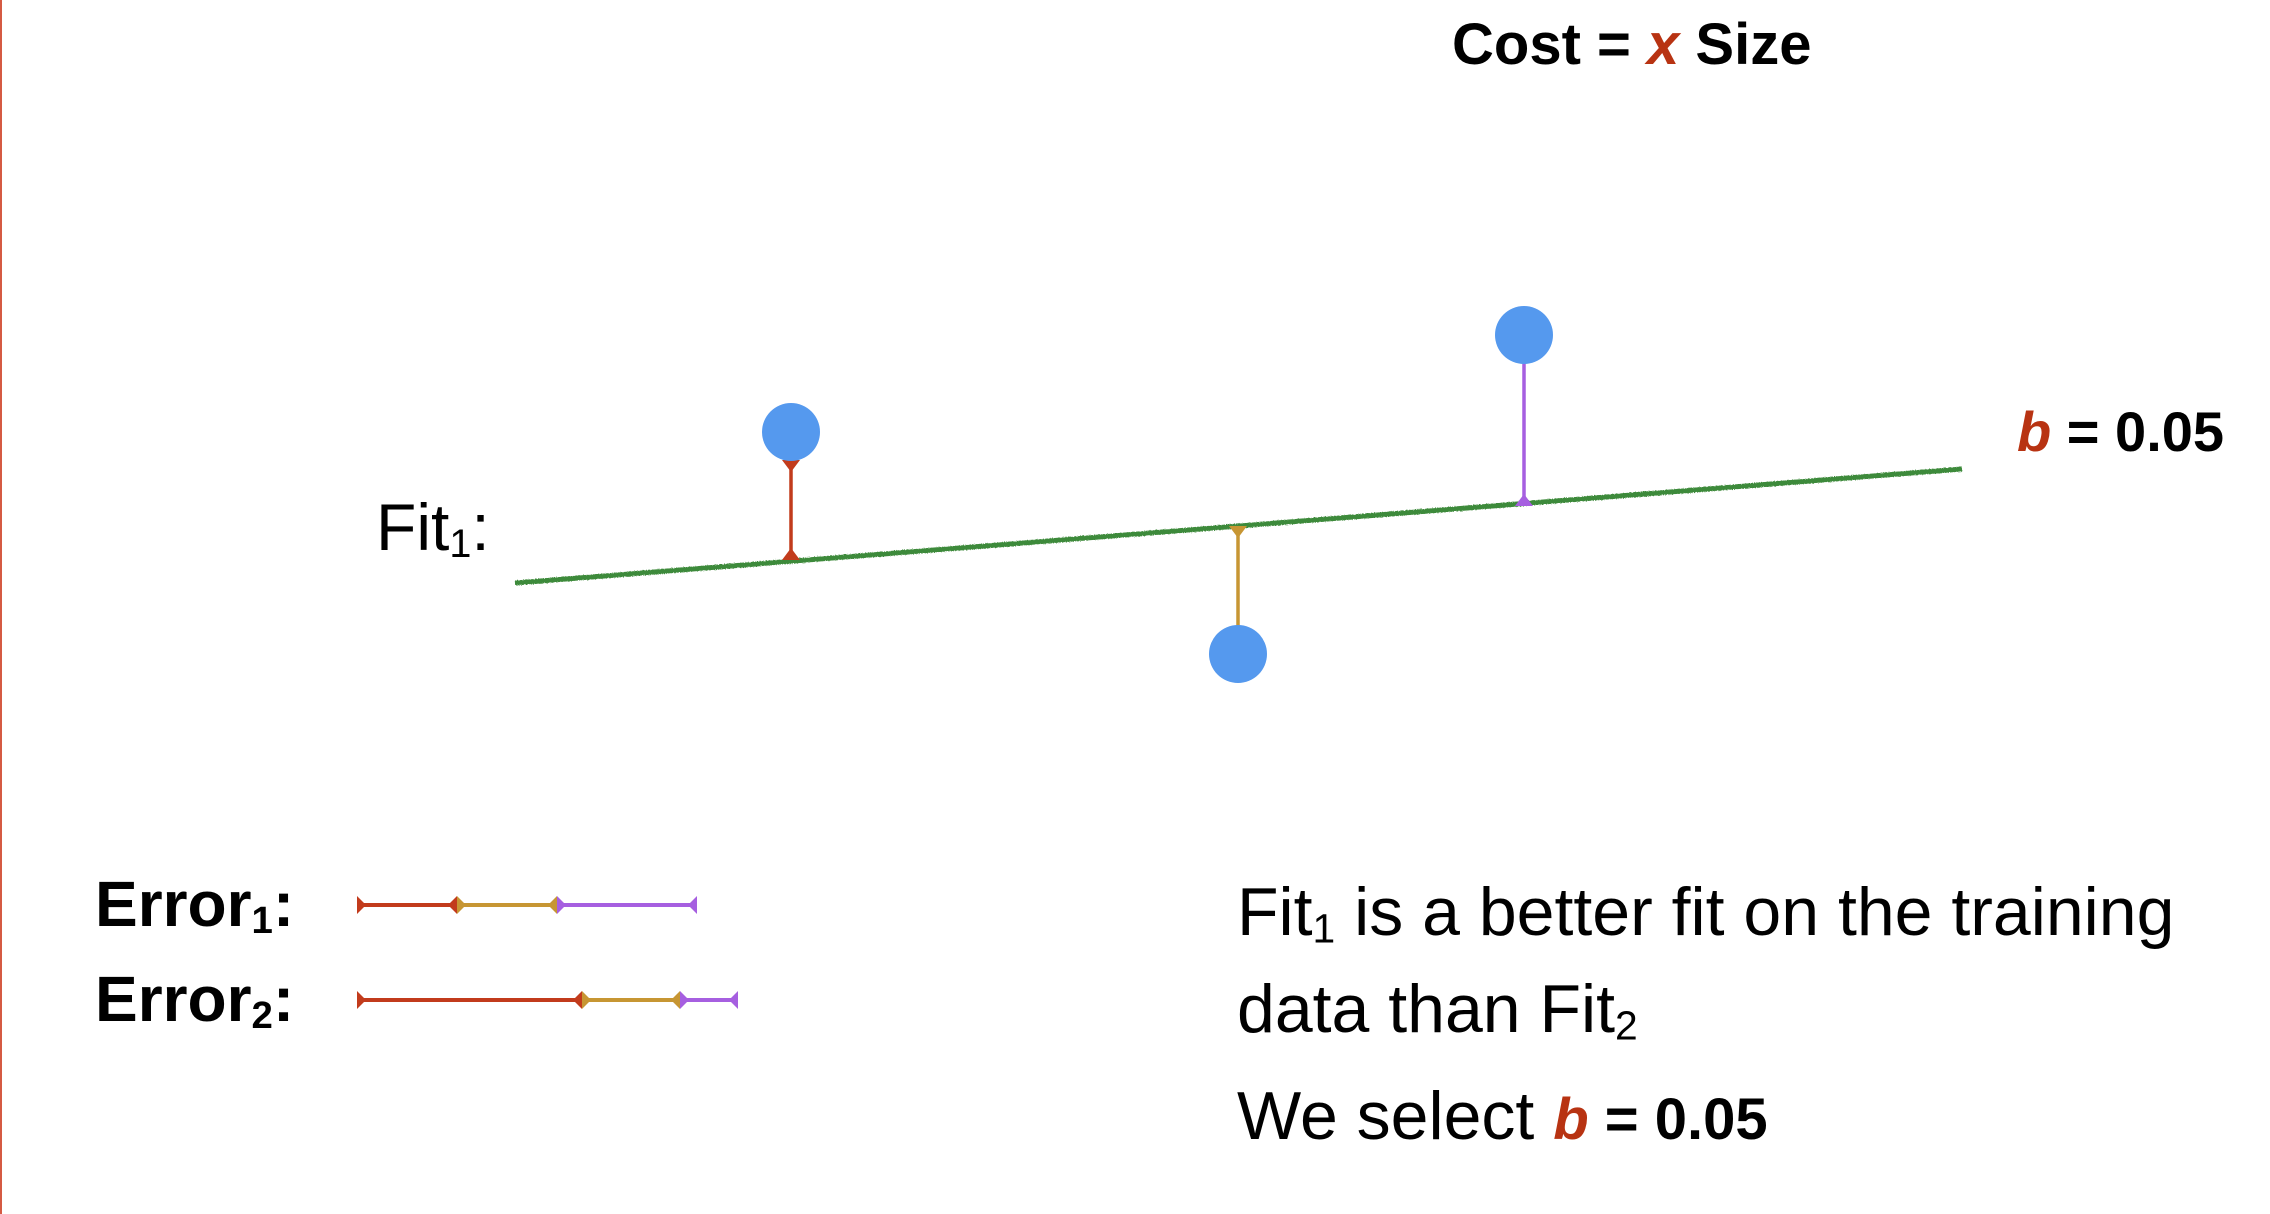  What do you see at coordinates (1238, 532) in the screenshot?
I see `residual-arrow-2-top` at bounding box center [1238, 532].